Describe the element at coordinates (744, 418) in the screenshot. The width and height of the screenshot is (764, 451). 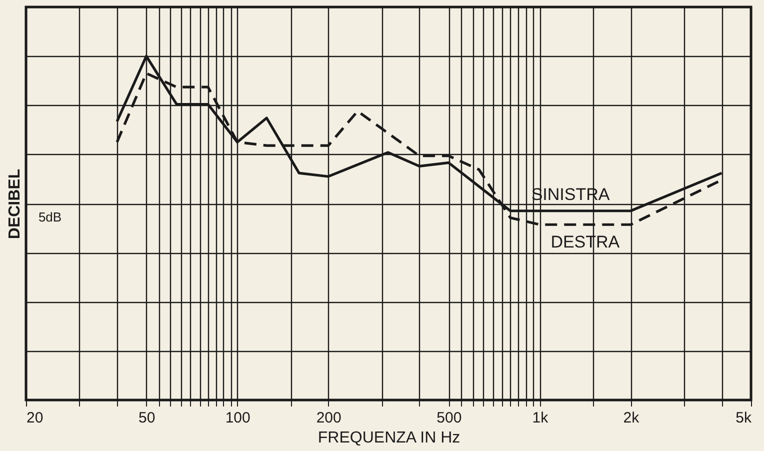
I see `x-tick-label: 5k` at that location.